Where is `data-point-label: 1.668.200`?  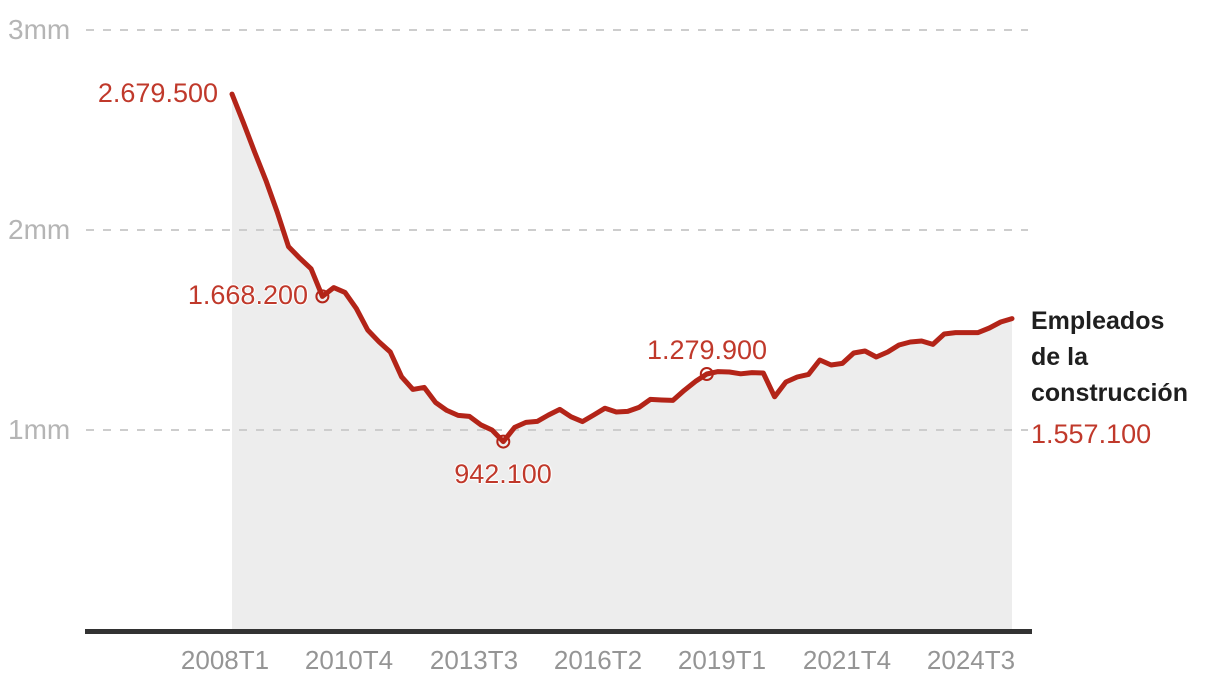
data-point-label: 1.668.200 is located at coordinates (247, 295).